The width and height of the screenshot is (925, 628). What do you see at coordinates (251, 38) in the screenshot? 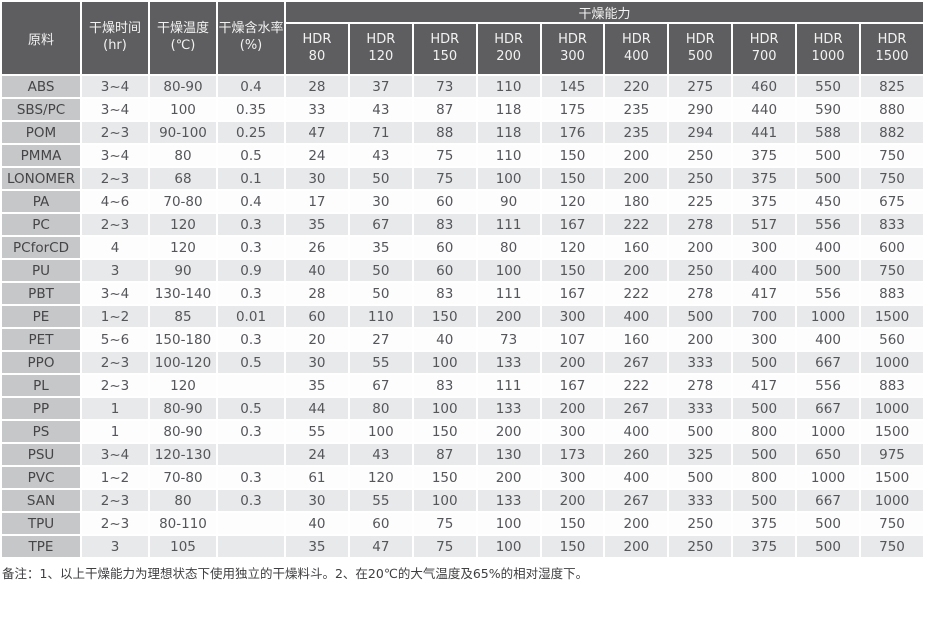
I see `header-moisture: 干燥含水率 (%)` at bounding box center [251, 38].